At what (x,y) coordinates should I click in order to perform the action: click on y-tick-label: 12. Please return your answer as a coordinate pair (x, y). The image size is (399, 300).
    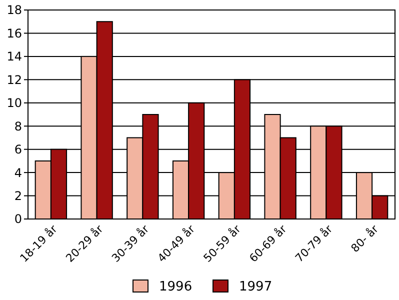
    Looking at the image, I should click on (14, 79).